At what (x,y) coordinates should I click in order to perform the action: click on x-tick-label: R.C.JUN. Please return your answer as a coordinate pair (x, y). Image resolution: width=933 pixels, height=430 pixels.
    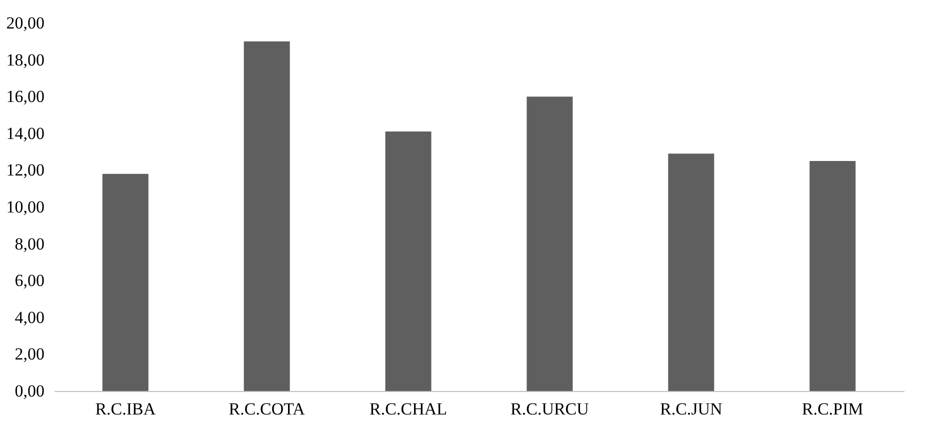
    Looking at the image, I should click on (691, 409).